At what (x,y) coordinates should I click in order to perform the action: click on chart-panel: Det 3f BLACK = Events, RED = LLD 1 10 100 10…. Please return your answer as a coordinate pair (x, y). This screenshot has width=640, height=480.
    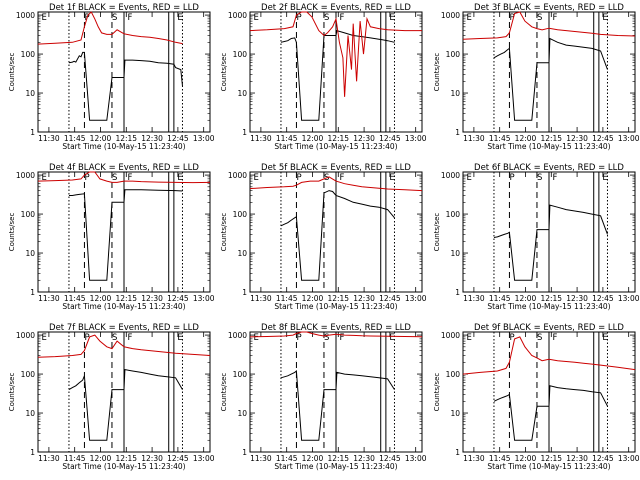
    Looking at the image, I should click on (536, 77).